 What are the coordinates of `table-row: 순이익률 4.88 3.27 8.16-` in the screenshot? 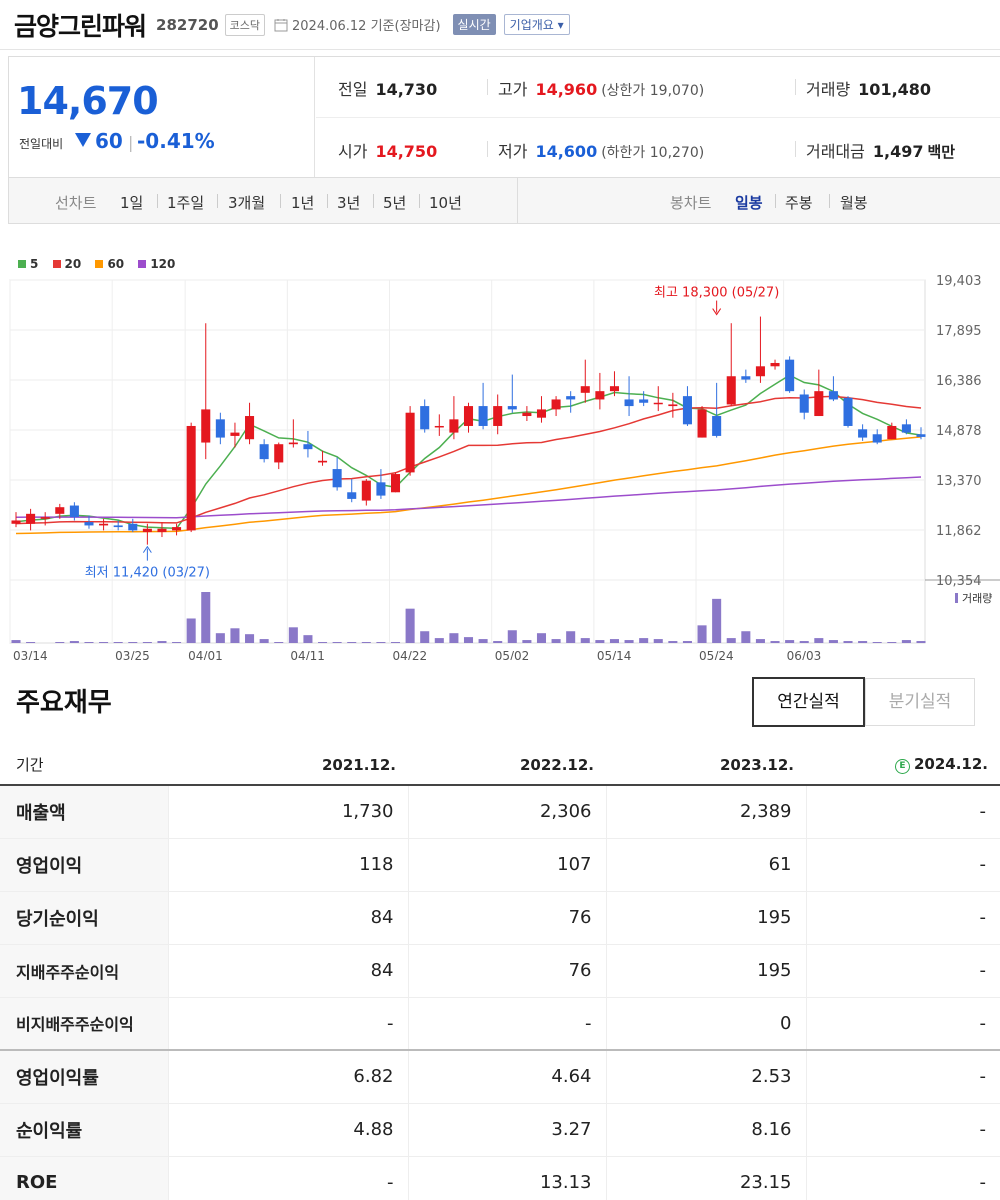 It's located at (500, 1130).